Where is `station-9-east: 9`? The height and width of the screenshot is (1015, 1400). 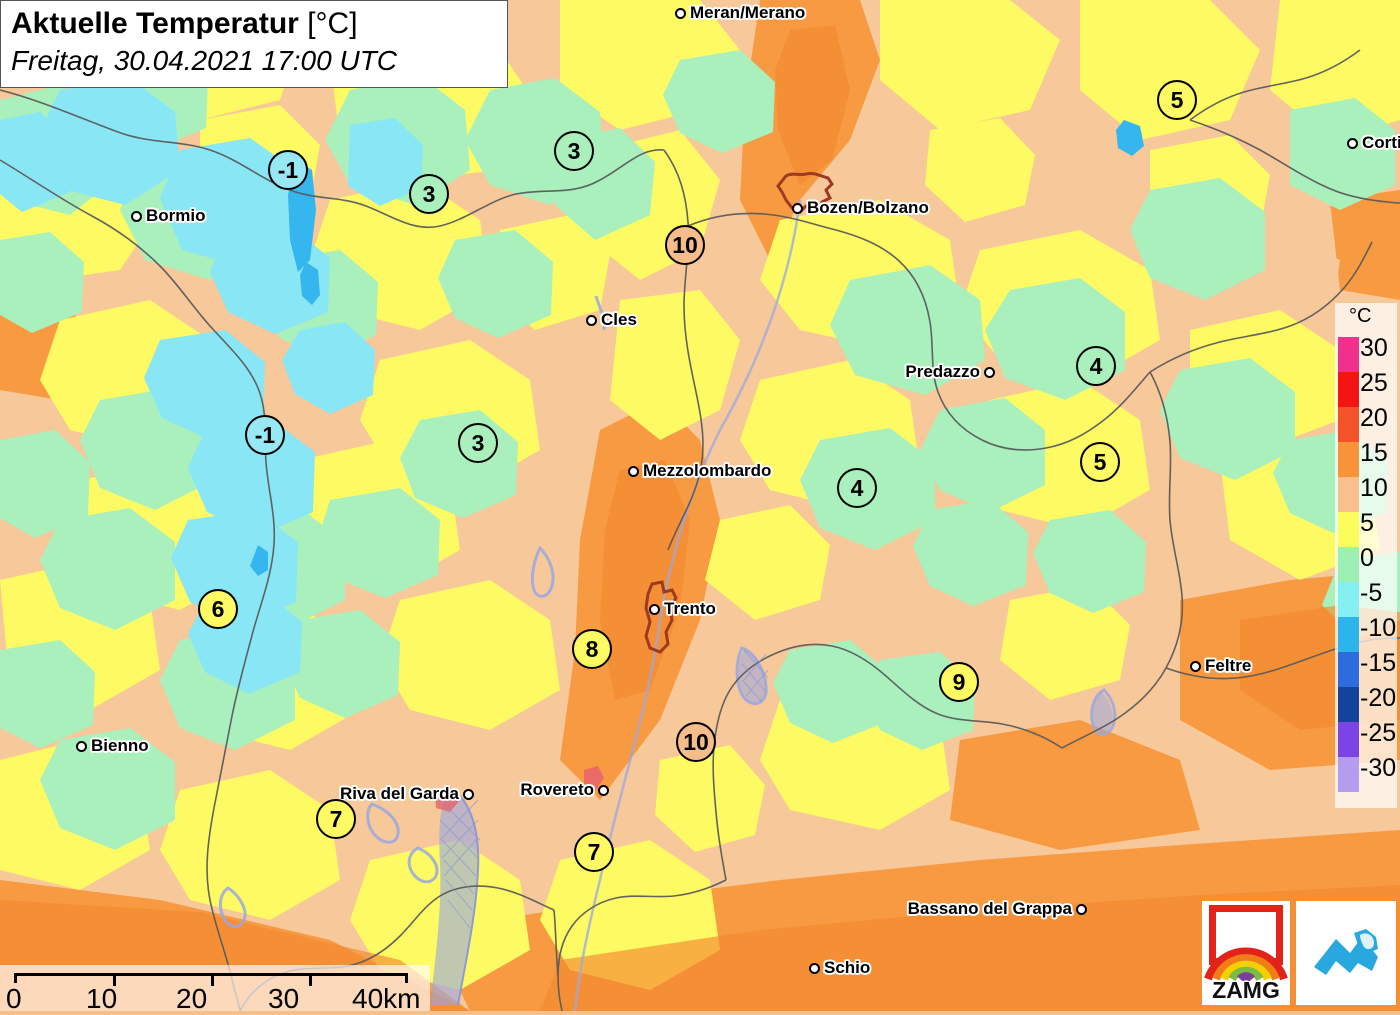 station-9-east: 9 is located at coordinates (959, 682).